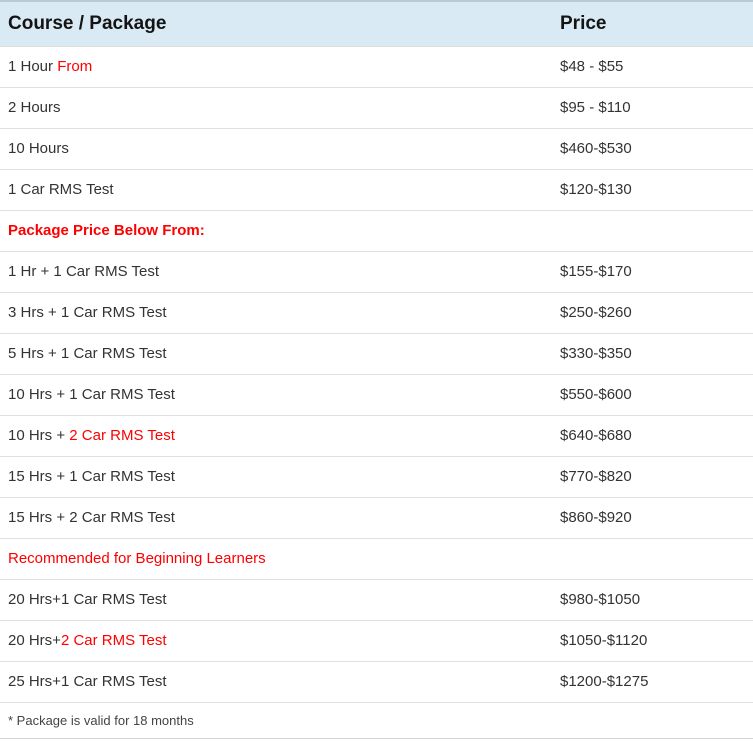  What do you see at coordinates (87, 681) in the screenshot?
I see `course-text: 25 Hrs+1 Car RMS Test` at bounding box center [87, 681].